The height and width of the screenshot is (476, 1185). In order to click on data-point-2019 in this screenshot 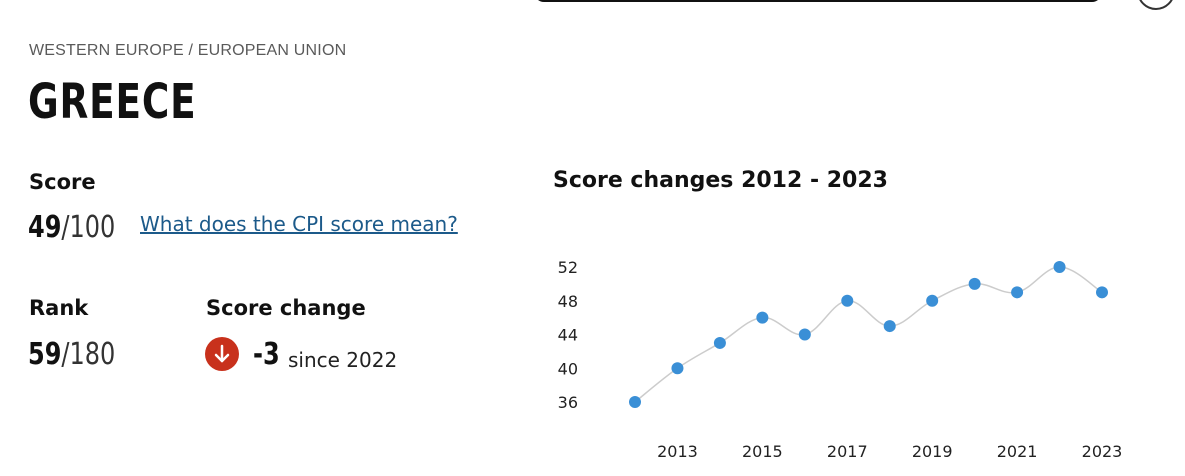, I will do `click(932, 300)`.